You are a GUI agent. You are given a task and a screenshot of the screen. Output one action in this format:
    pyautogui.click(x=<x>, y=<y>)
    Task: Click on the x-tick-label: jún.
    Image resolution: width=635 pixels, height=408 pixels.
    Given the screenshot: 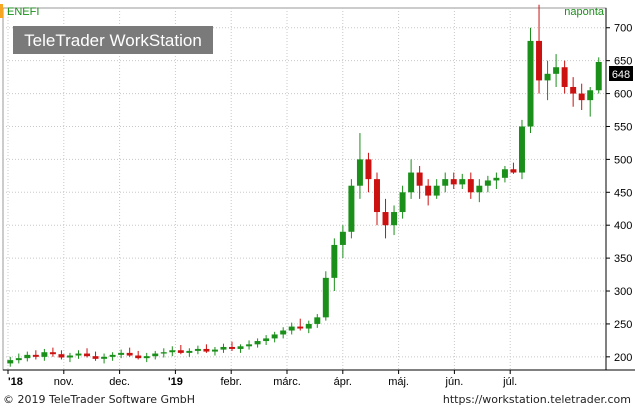 What is the action you would take?
    pyautogui.click(x=454, y=382)
    